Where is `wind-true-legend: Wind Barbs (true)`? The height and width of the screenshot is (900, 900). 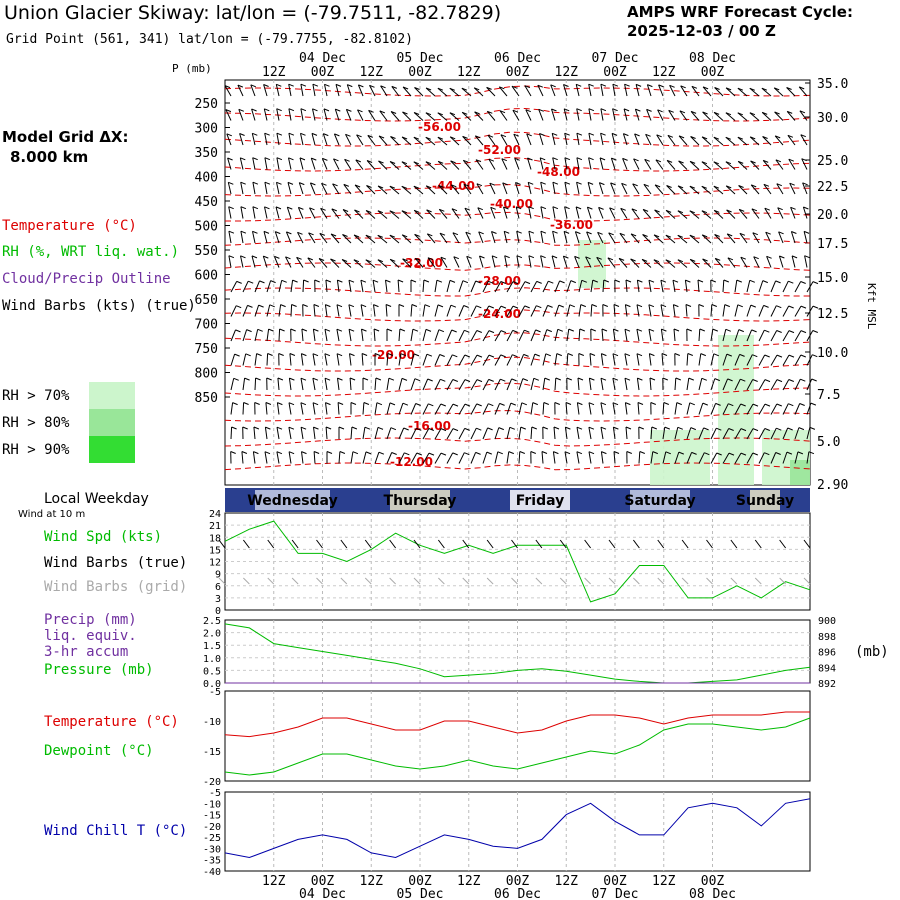
wind-true-legend: Wind Barbs (true) is located at coordinates (116, 563).